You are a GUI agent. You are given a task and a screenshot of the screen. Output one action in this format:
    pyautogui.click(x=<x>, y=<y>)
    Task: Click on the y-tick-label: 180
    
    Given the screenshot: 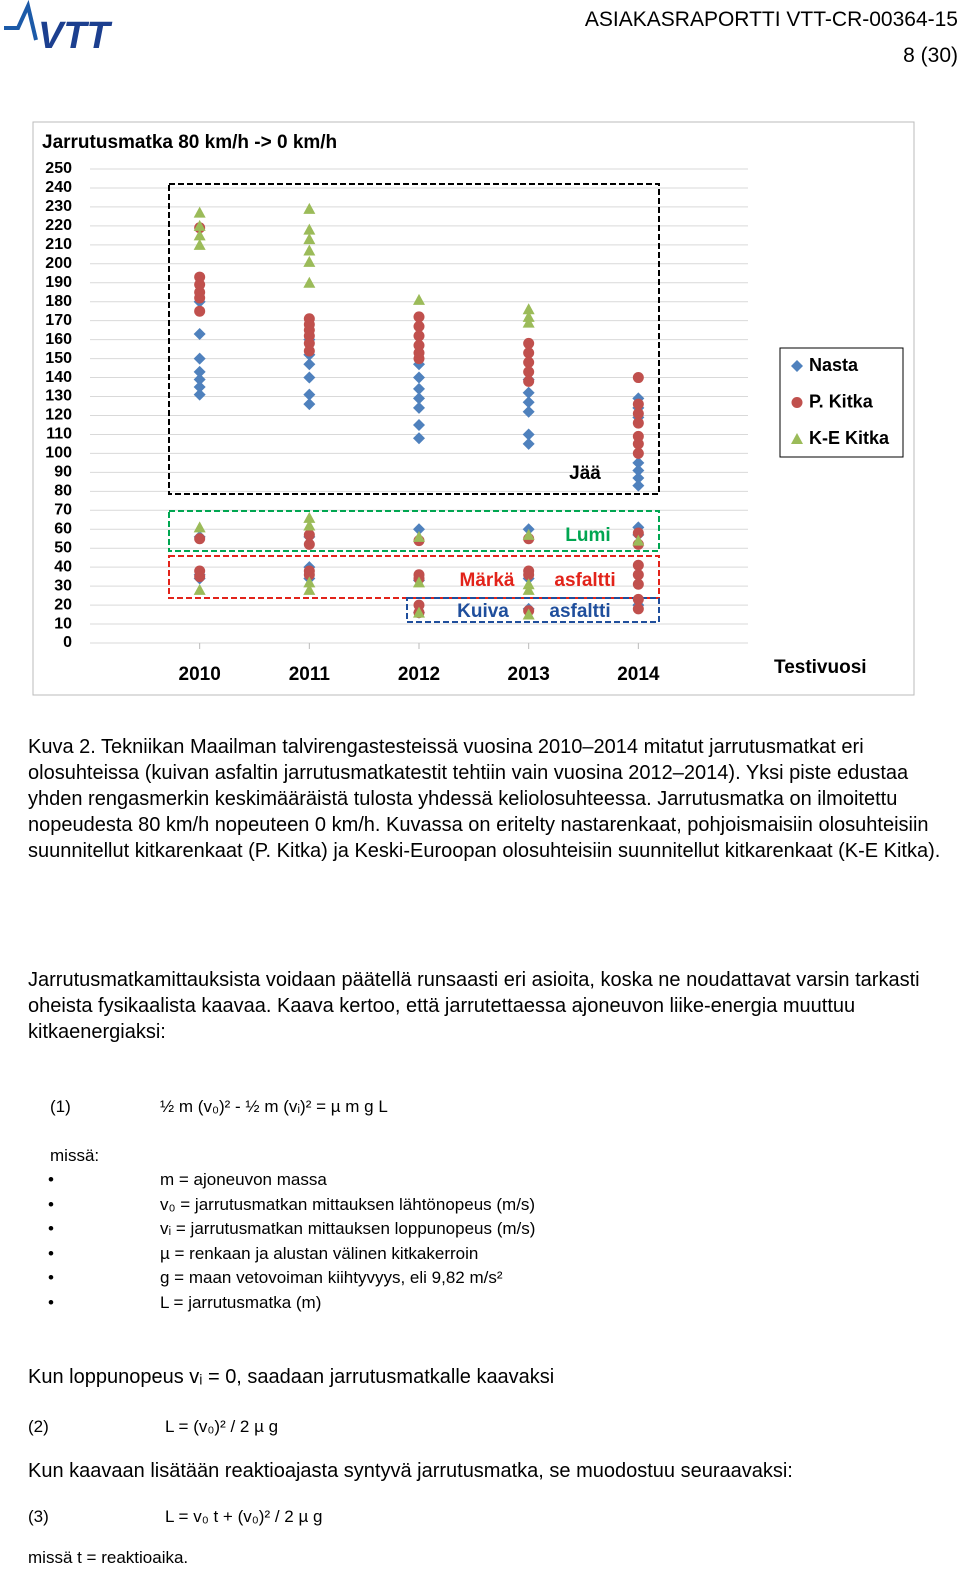 What is the action you would take?
    pyautogui.click(x=58, y=301)
    